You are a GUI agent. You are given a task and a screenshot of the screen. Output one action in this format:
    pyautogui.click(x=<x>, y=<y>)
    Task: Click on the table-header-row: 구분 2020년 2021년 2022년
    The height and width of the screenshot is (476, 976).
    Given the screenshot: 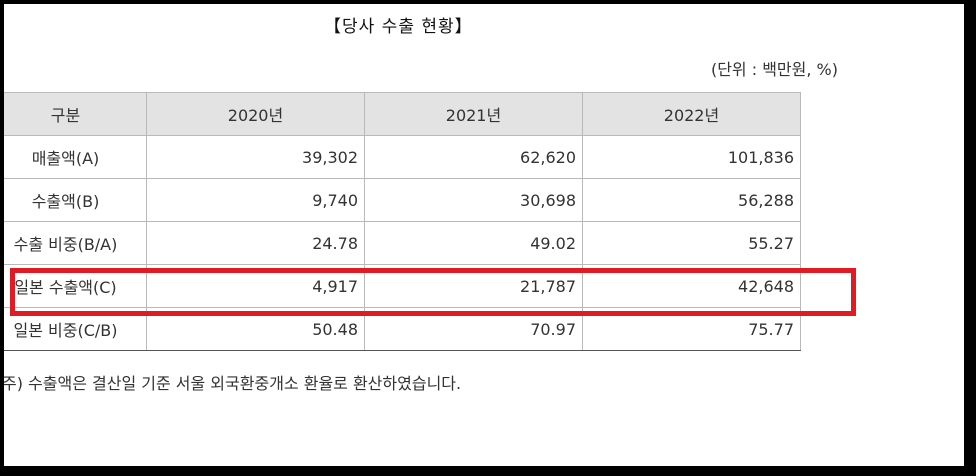 What is the action you would take?
    pyautogui.click(x=402, y=114)
    